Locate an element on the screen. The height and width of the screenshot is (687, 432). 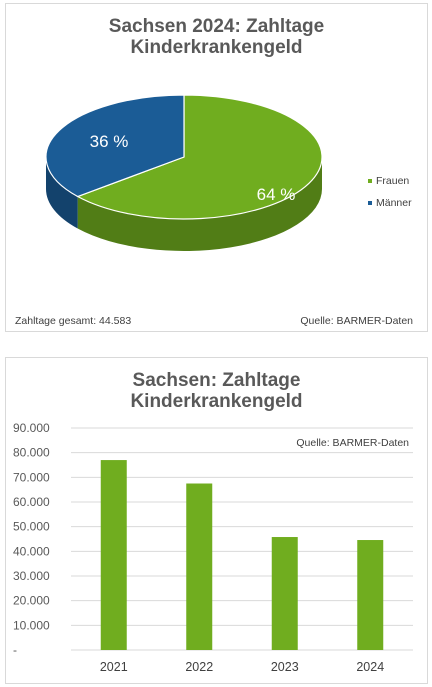
pie-value-label-frauen: 64 % is located at coordinates (276, 194).